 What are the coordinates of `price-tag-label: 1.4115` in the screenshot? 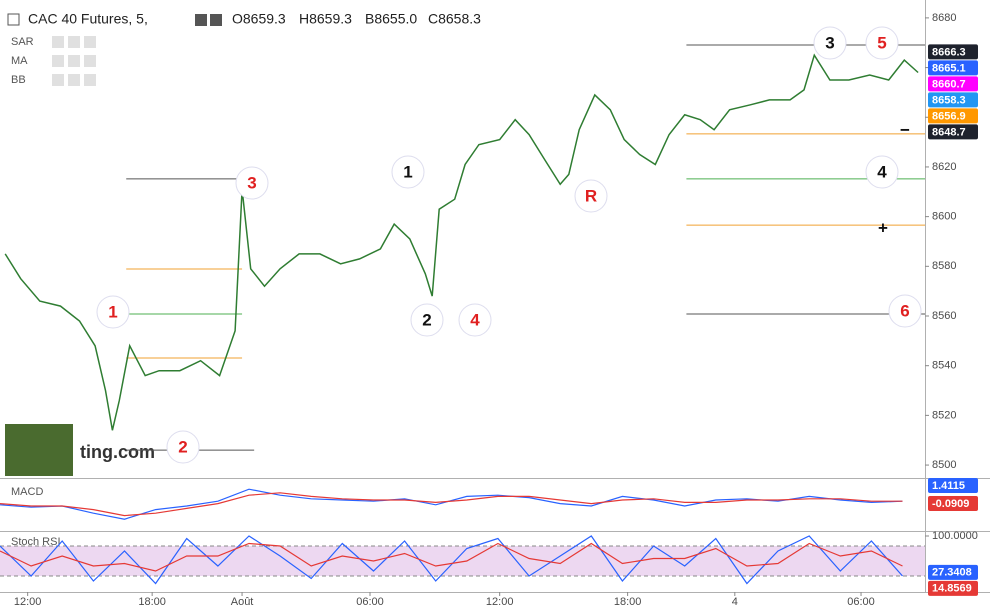 It's located at (948, 486).